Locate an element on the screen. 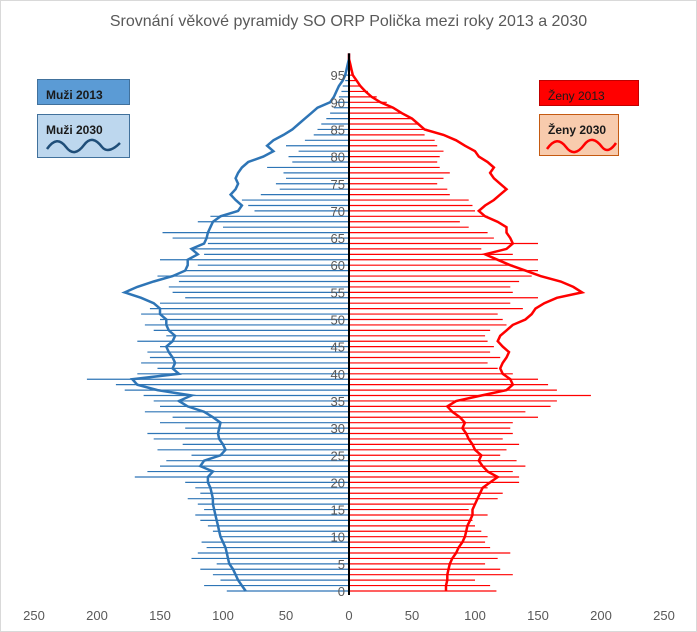  age-tick-label: 15 is located at coordinates (338, 510).